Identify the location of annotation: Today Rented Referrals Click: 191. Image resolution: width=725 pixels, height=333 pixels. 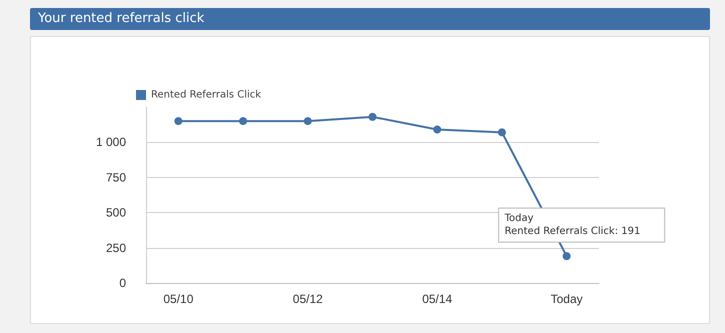
(572, 225).